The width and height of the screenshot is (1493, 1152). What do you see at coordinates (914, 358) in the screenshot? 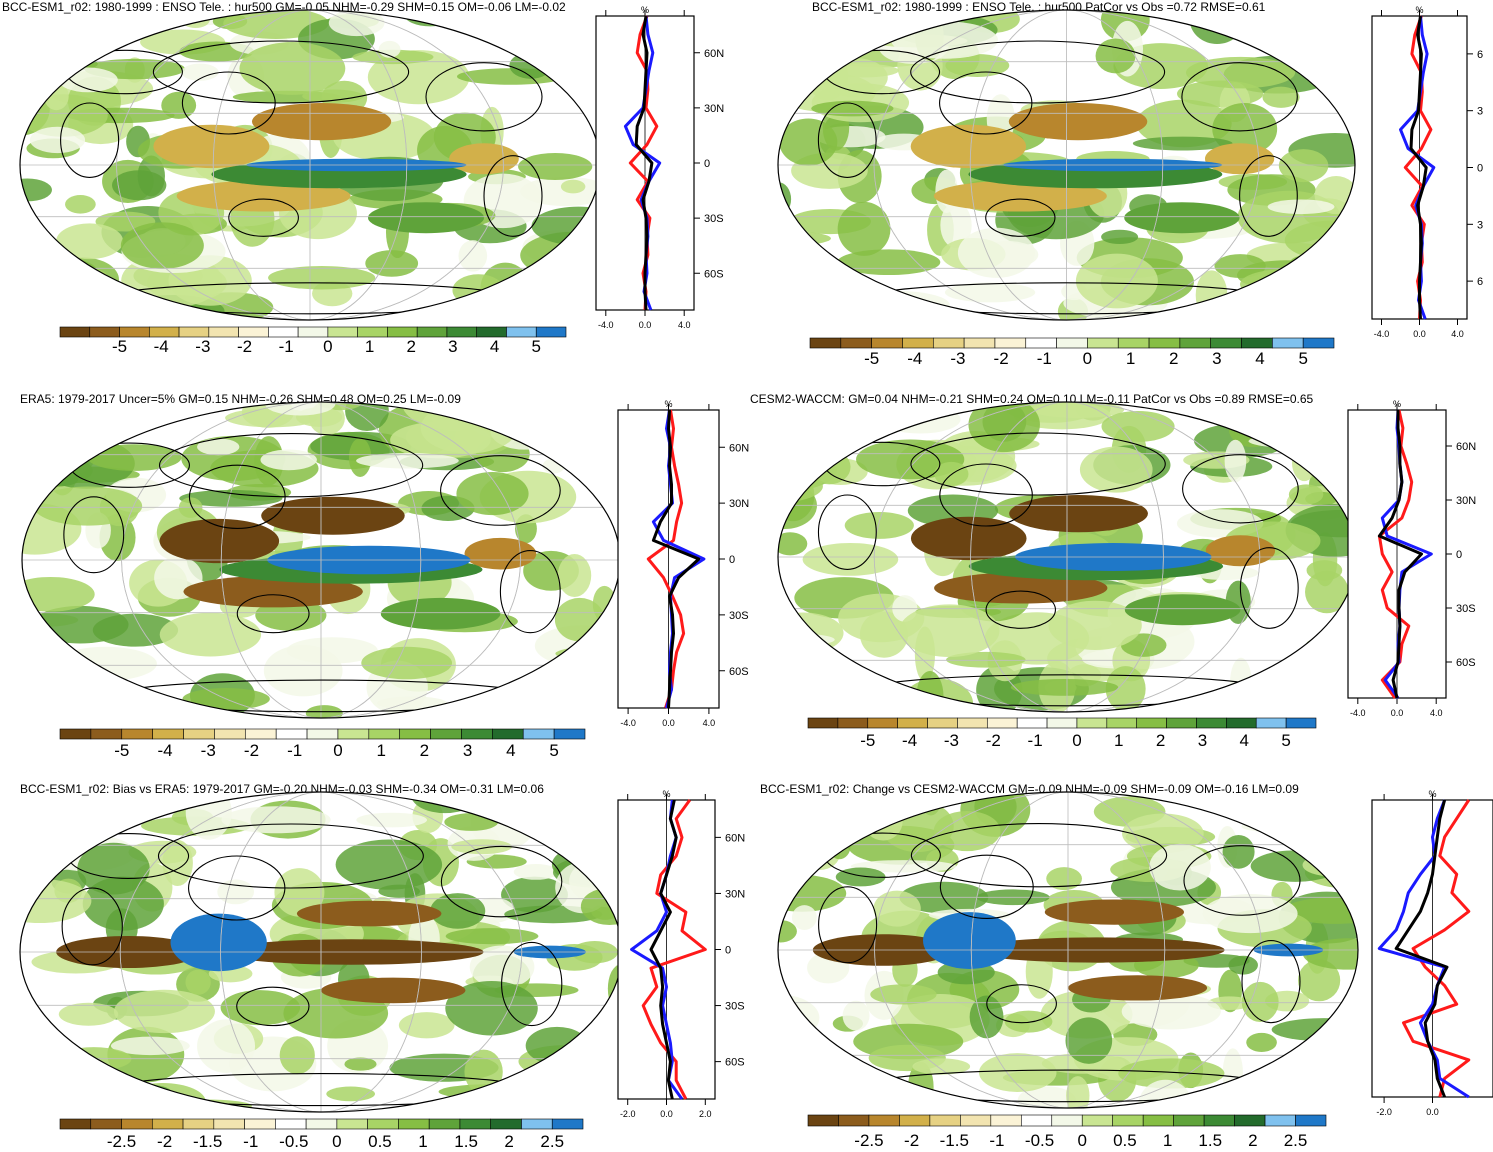
I see `colorbar-label: -4` at bounding box center [914, 358].